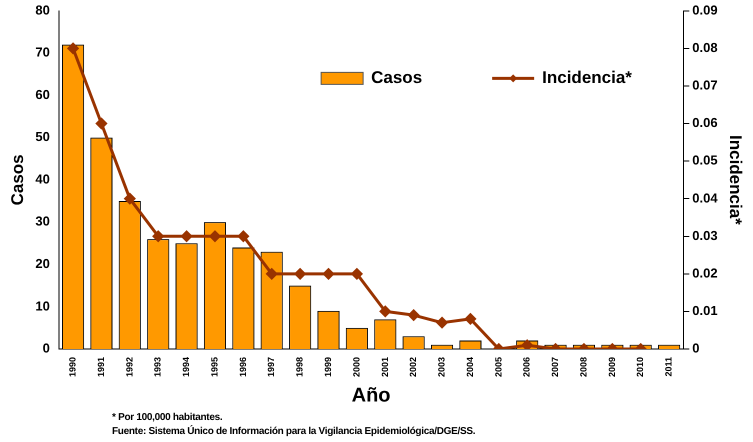  What do you see at coordinates (42, 52) in the screenshot?
I see `y-tick-label: 70` at bounding box center [42, 52].